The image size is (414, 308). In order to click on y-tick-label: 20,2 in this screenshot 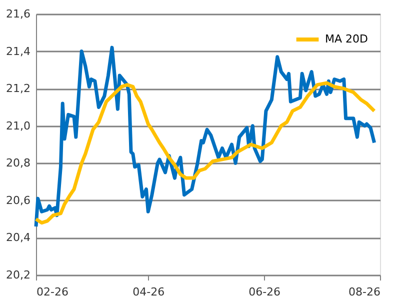, I will do `click(18, 275)`.